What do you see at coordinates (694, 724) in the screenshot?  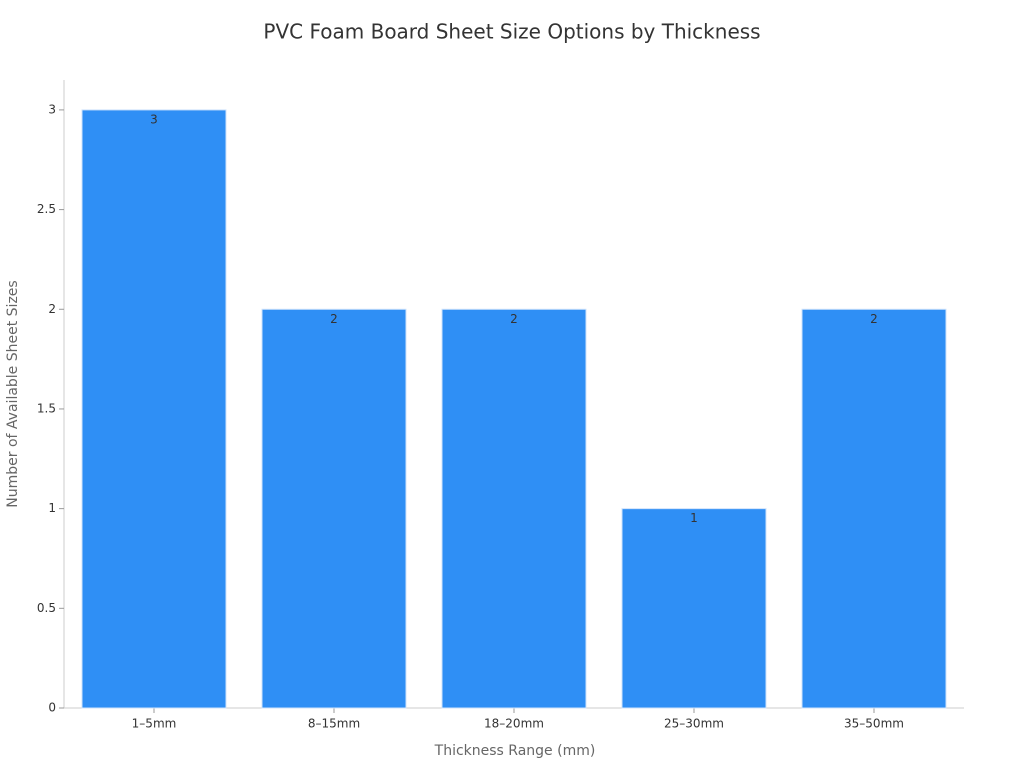 I see `x-tick-label: 25–30mm` at bounding box center [694, 724].